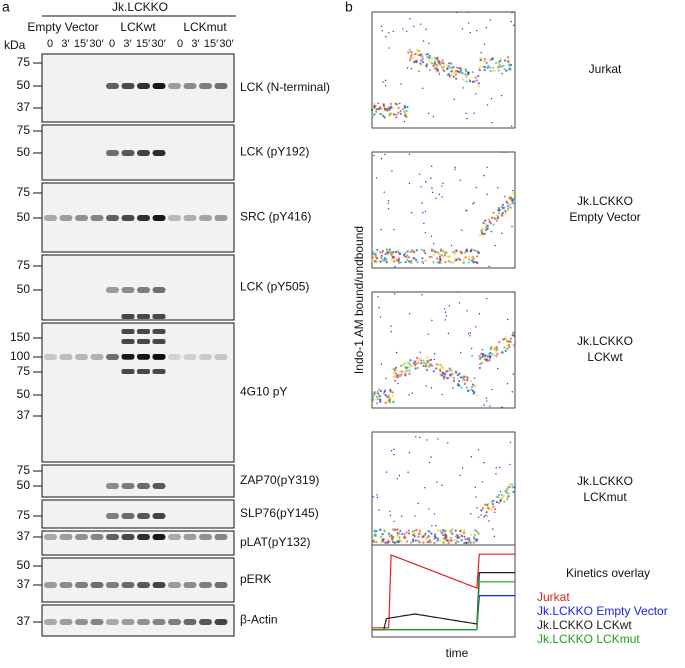 The width and height of the screenshot is (685, 668). Describe the element at coordinates (584, 625) in the screenshot. I see `legend-entry: Jk.LCKKO LCKwt` at that location.